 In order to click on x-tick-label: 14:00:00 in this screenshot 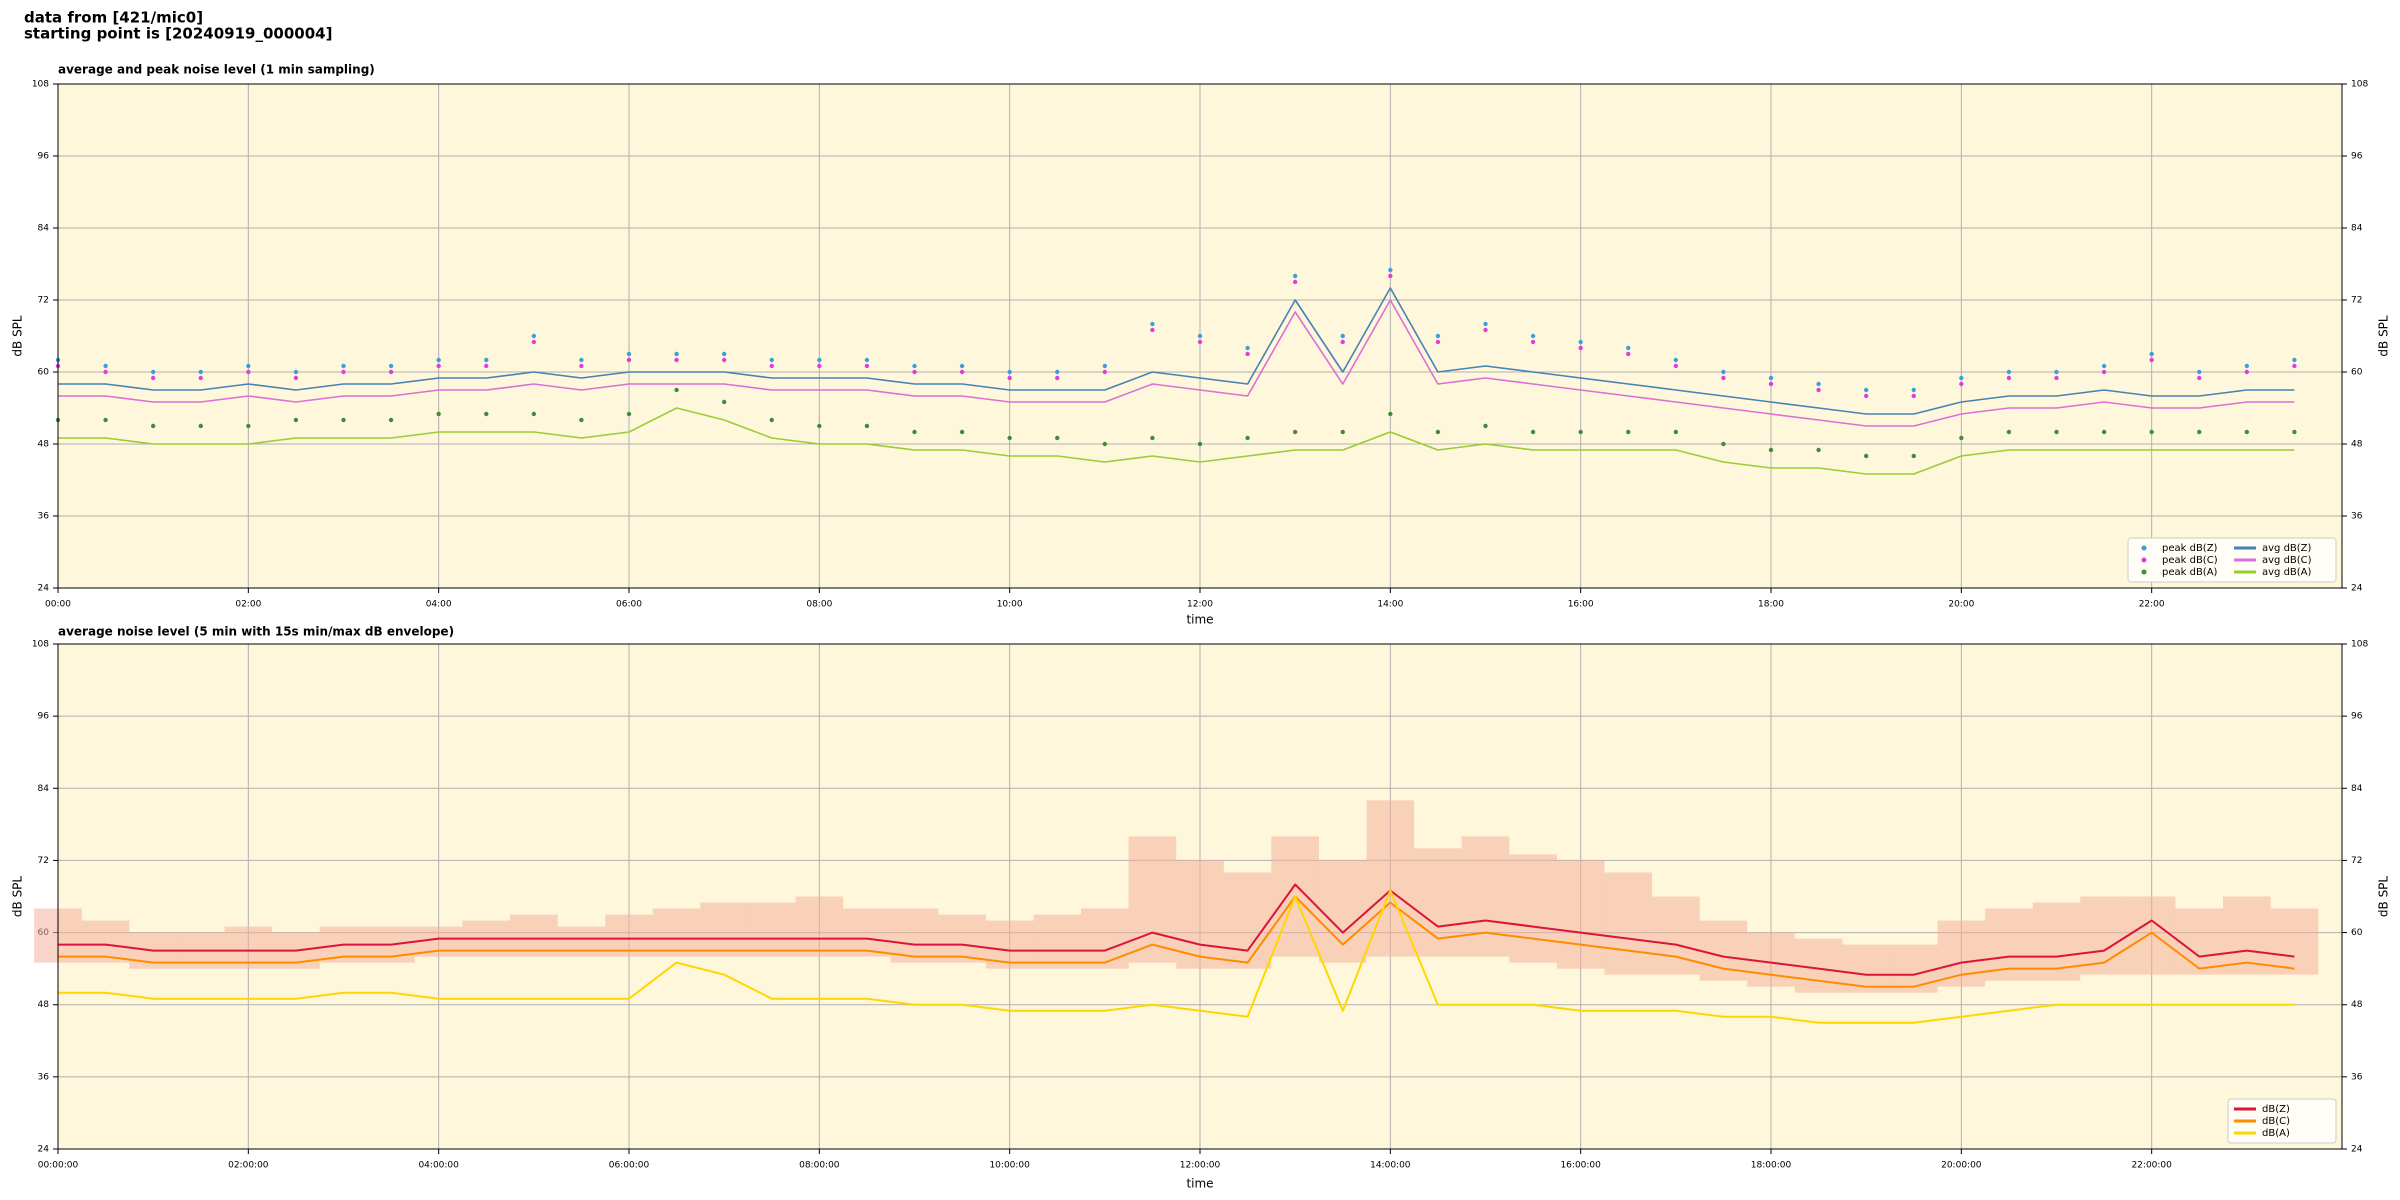, I will do `click(1390, 1166)`.